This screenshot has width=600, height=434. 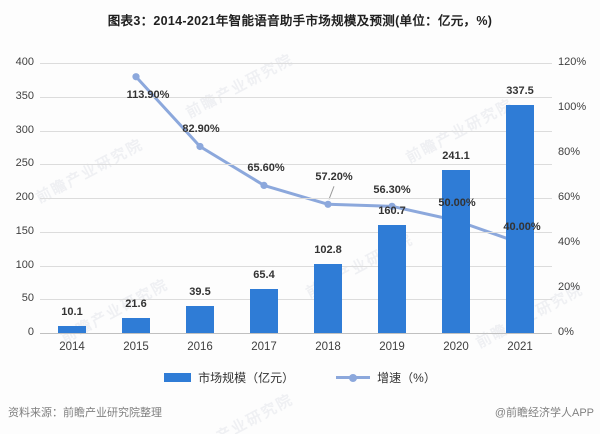 I want to click on left-axis-tick: 150, so click(x=24, y=230).